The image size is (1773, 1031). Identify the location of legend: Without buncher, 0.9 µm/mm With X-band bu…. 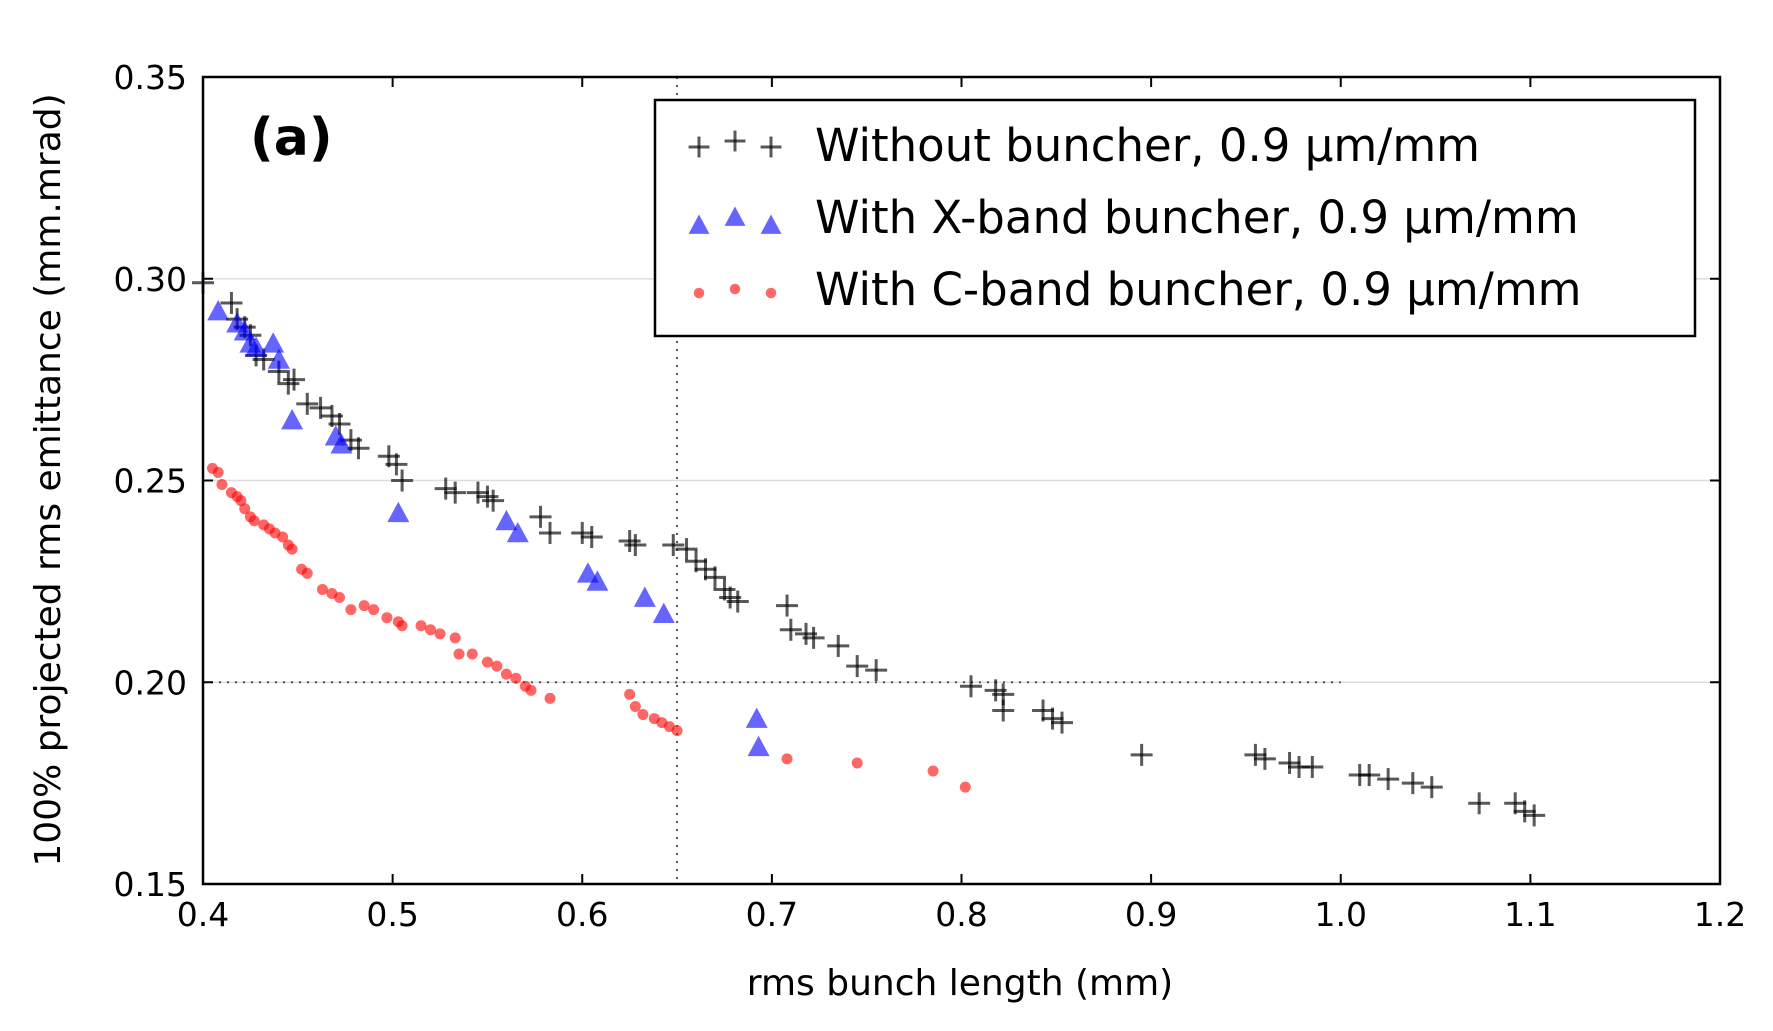
(1175, 218).